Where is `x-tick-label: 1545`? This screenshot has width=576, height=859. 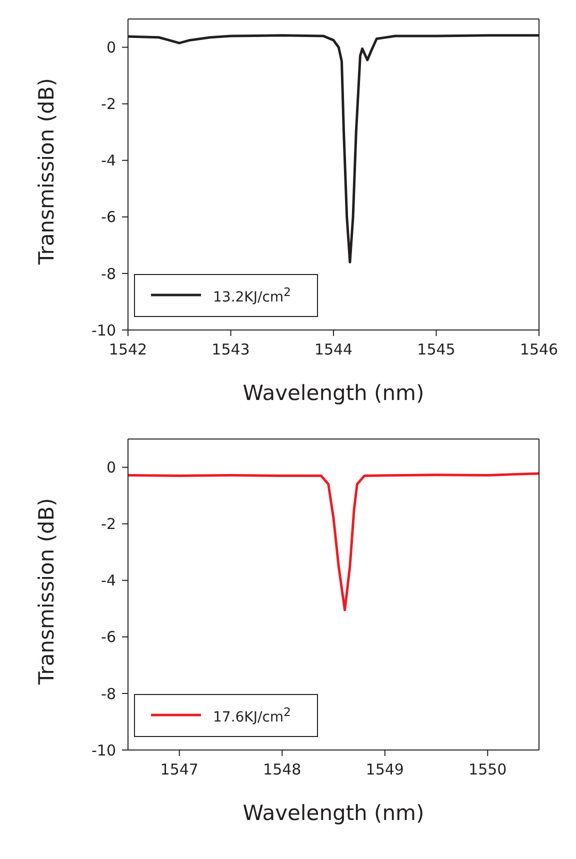
x-tick-label: 1545 is located at coordinates (436, 349).